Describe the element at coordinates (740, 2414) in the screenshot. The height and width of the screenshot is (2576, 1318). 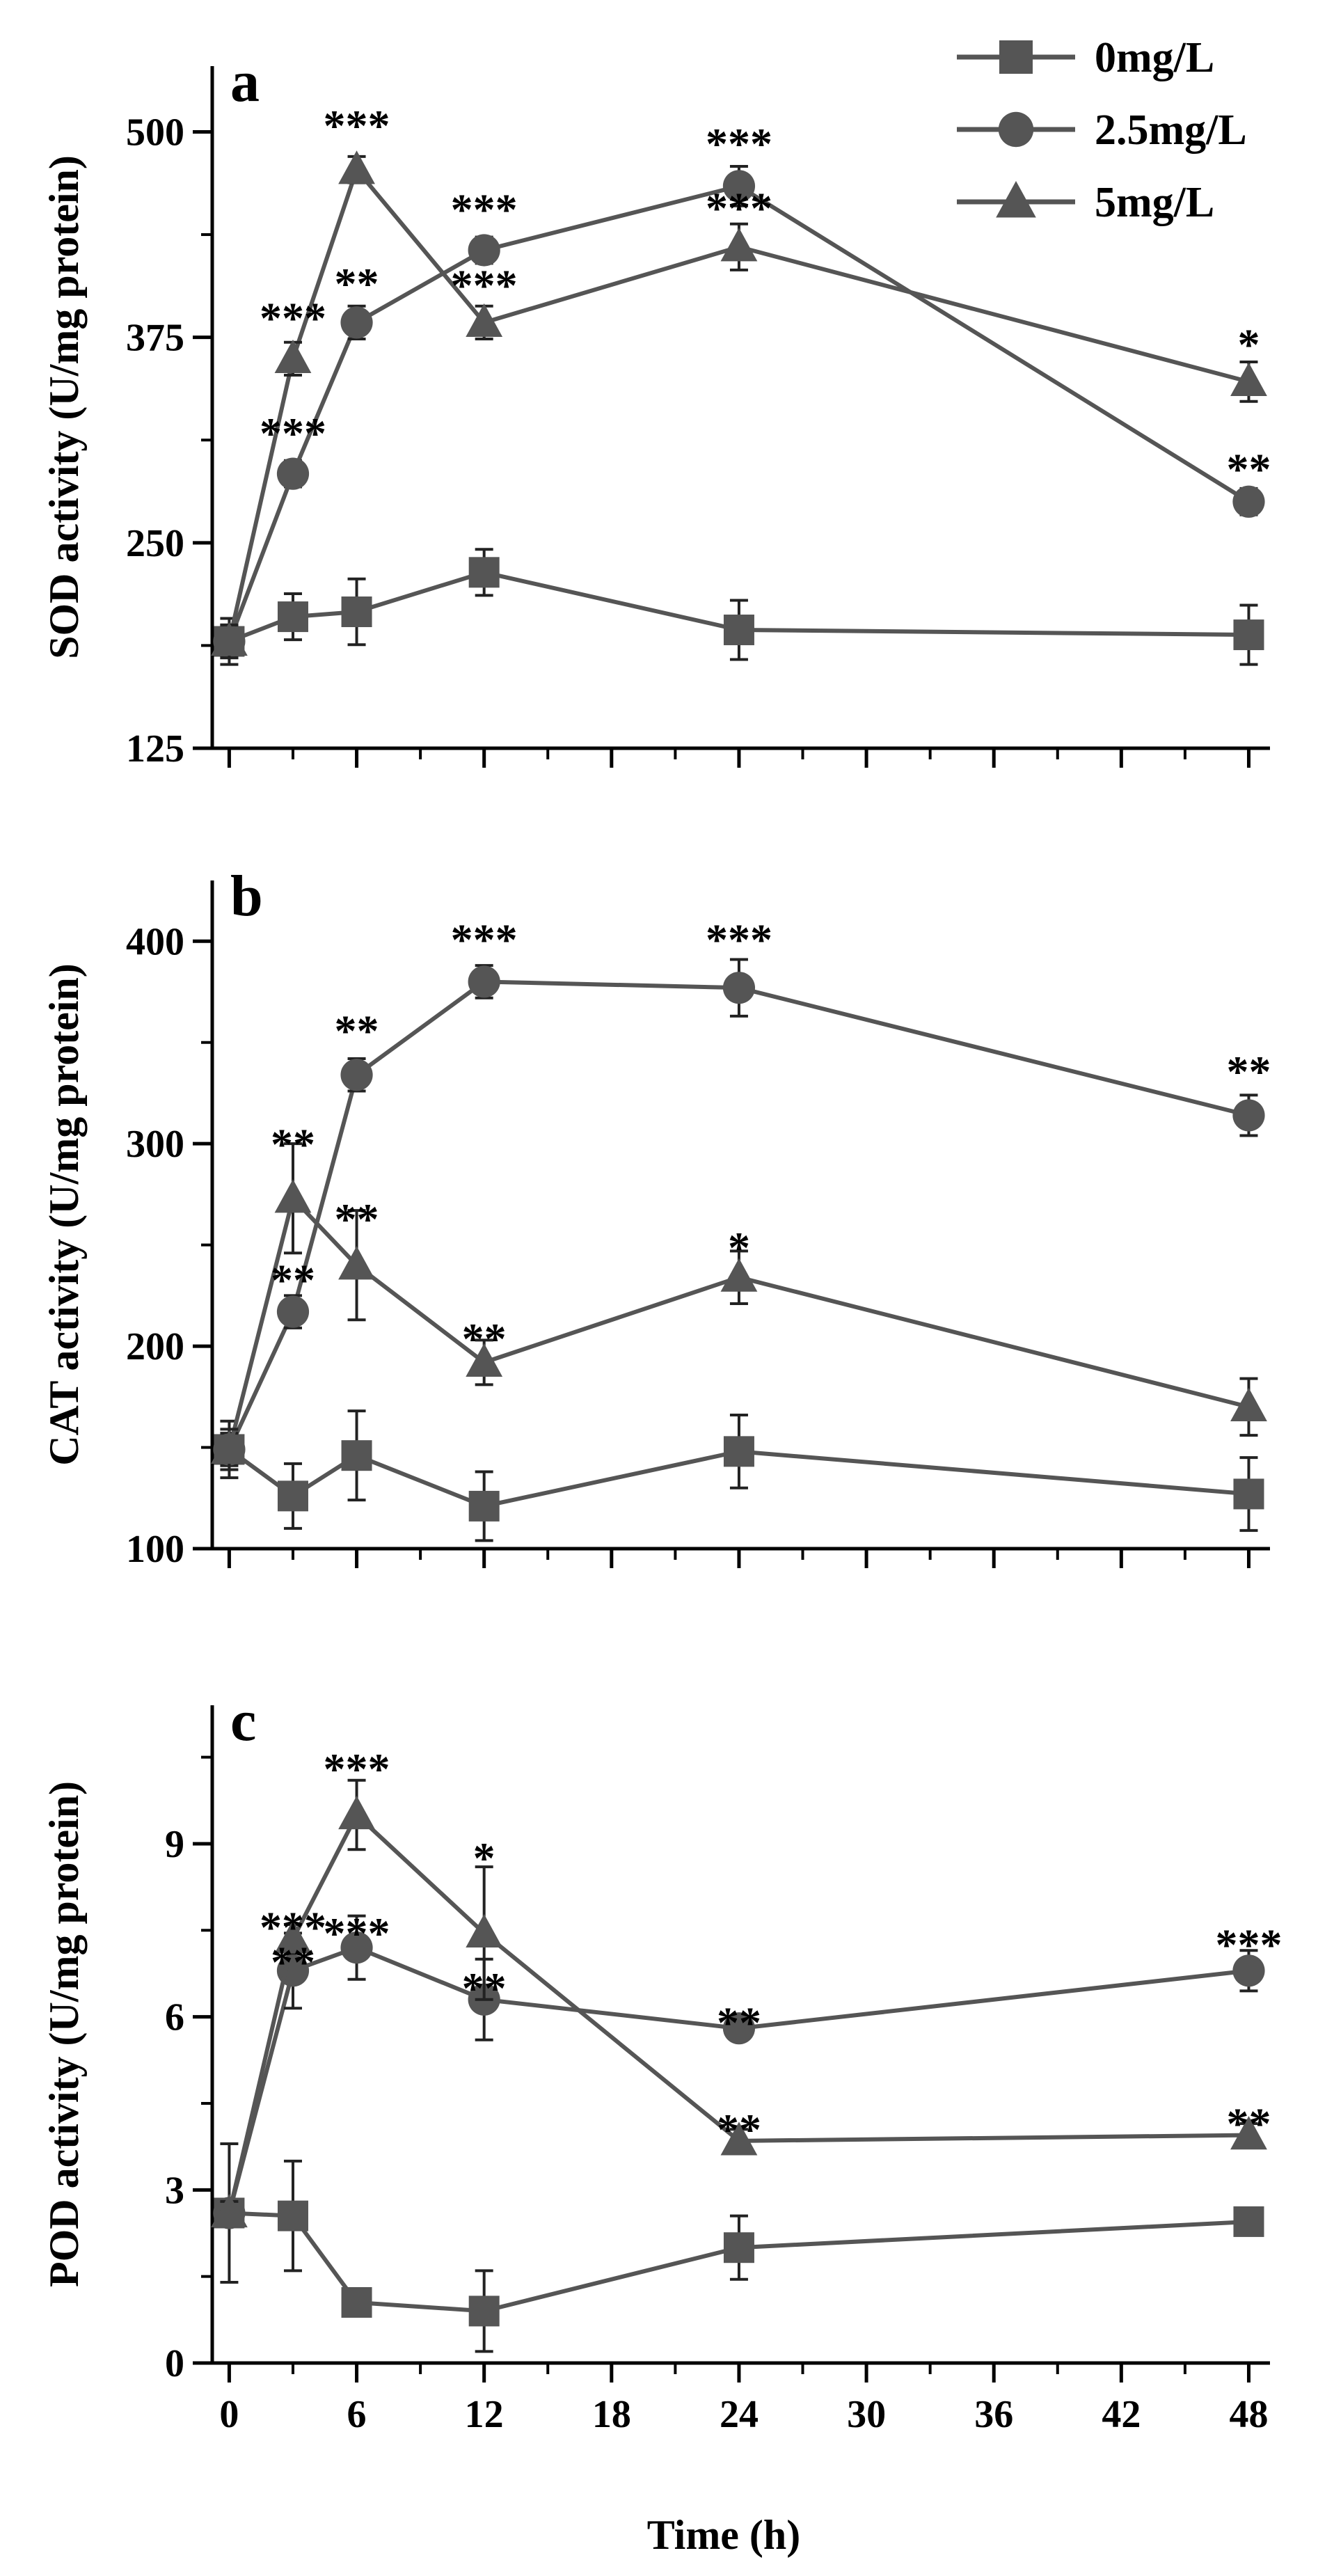
I see `x-tick-label: 24` at that location.